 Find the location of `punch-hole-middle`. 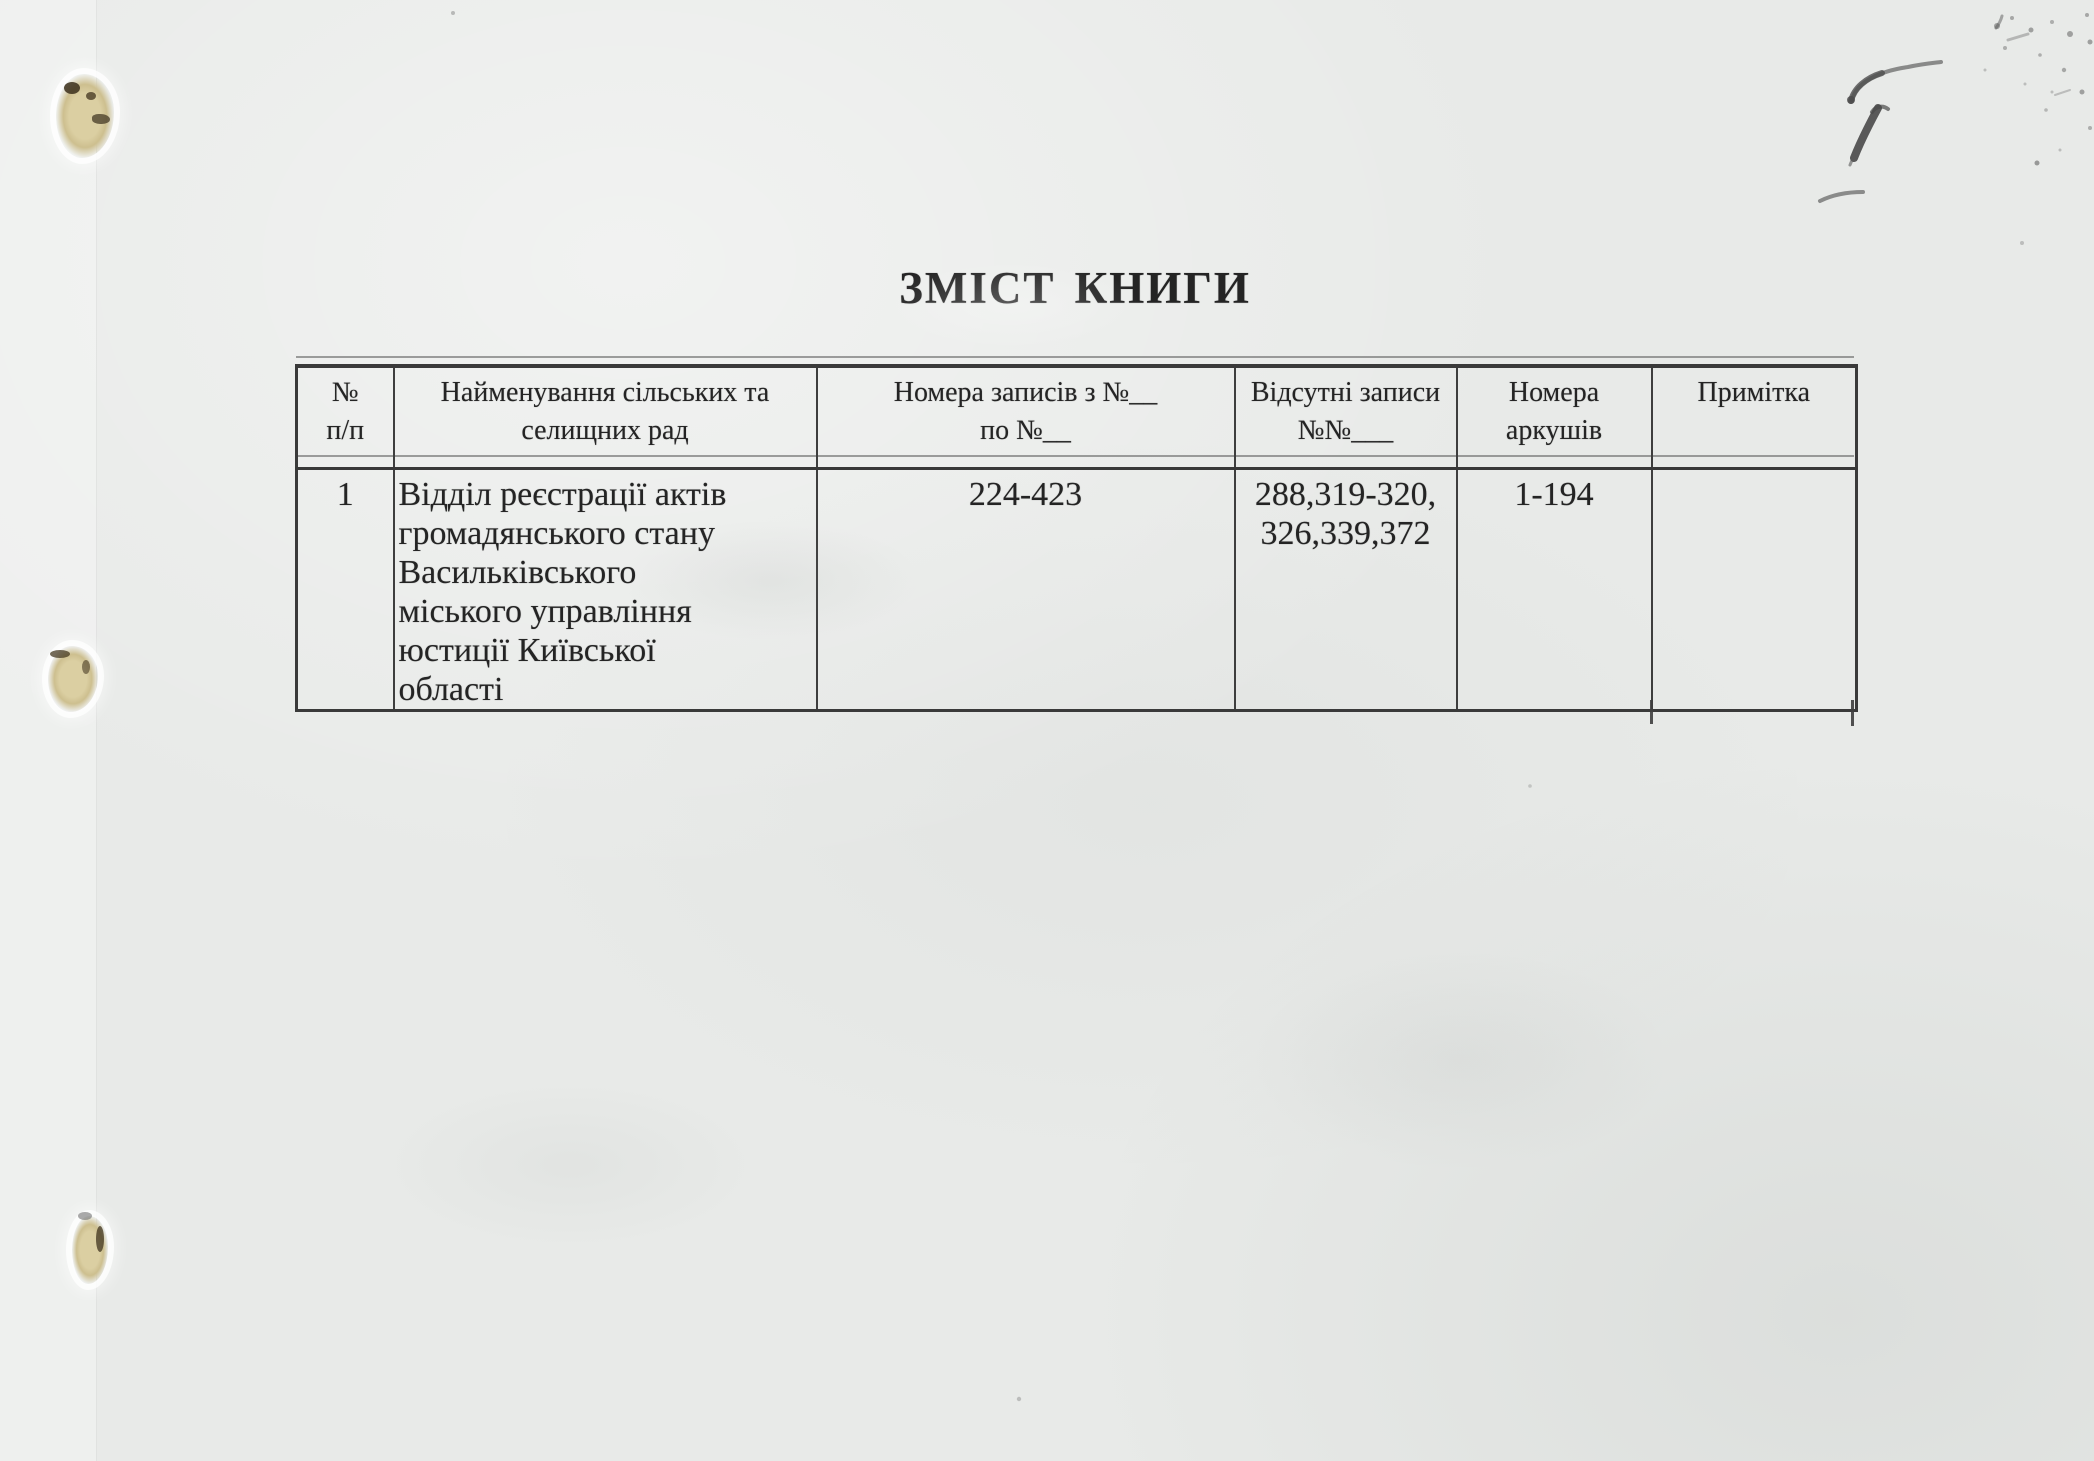

punch-hole-middle is located at coordinates (73, 679).